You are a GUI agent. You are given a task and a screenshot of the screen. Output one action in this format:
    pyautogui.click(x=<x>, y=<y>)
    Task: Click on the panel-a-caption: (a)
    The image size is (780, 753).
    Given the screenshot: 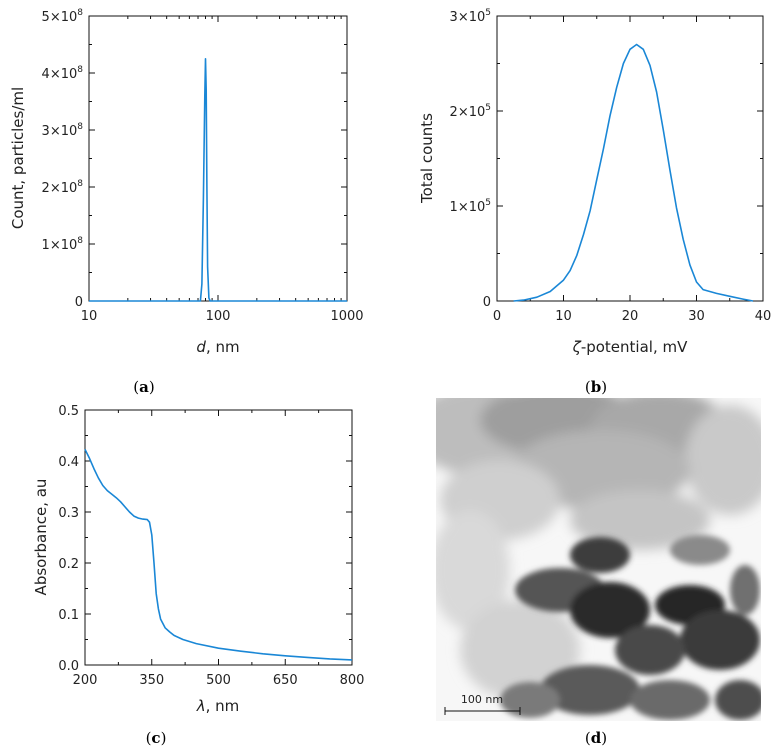 What is the action you would take?
    pyautogui.click(x=143, y=387)
    